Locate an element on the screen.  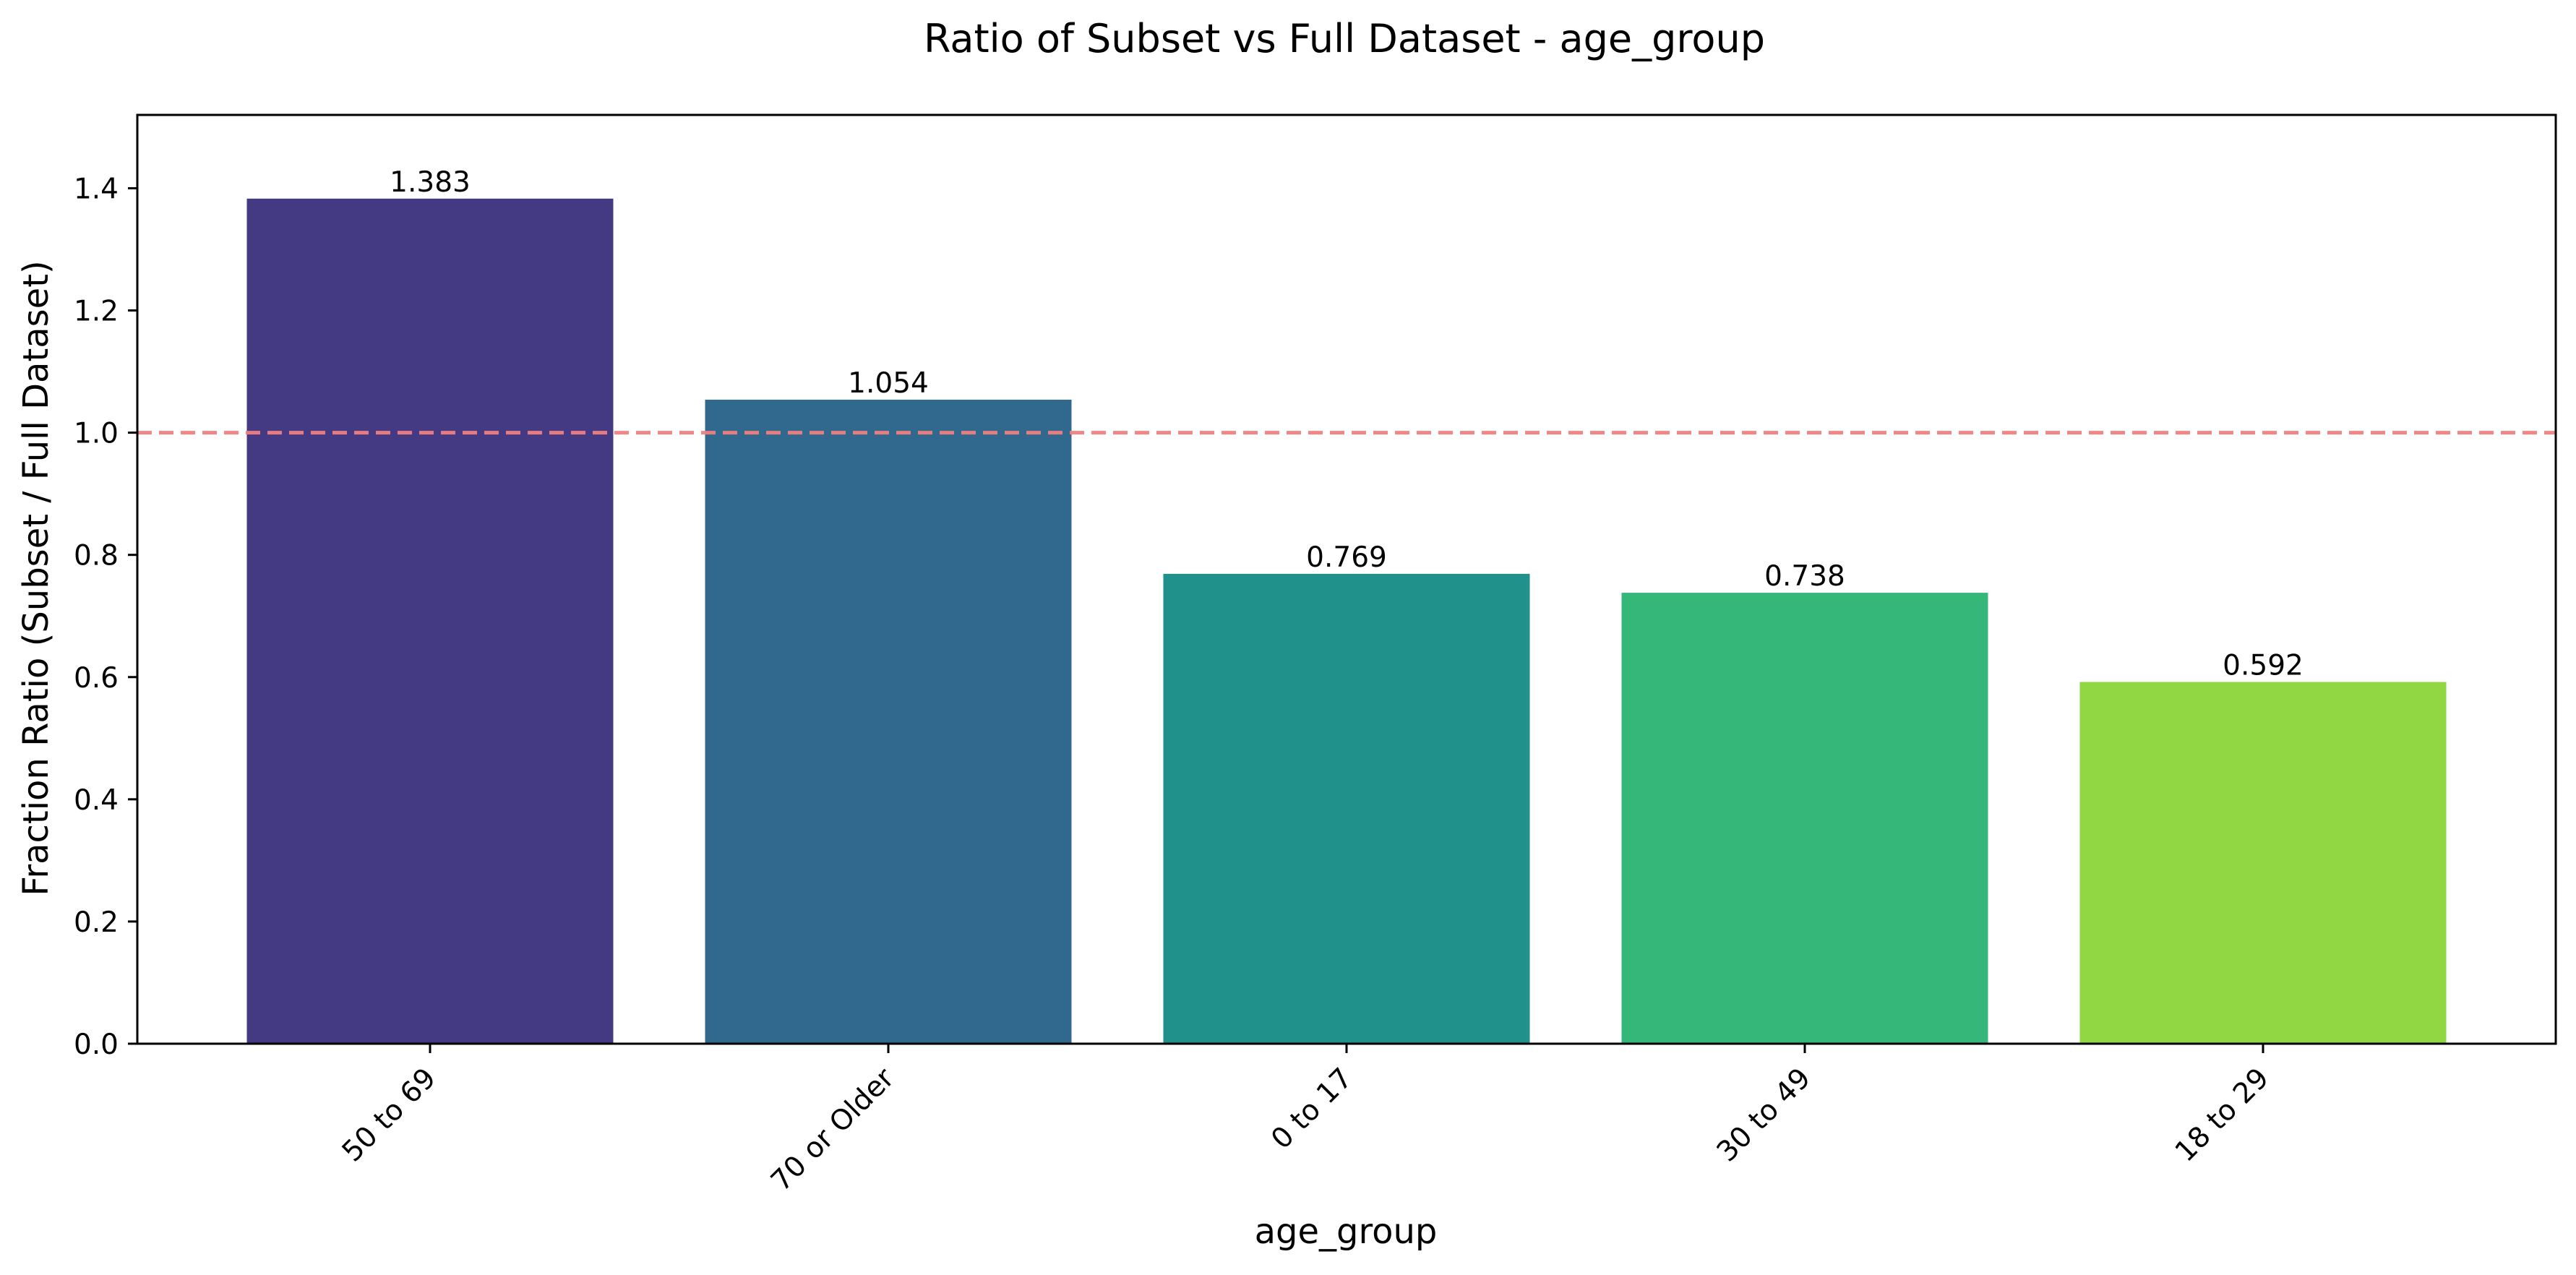
y-tick-label: 1.2 is located at coordinates (97, 312).